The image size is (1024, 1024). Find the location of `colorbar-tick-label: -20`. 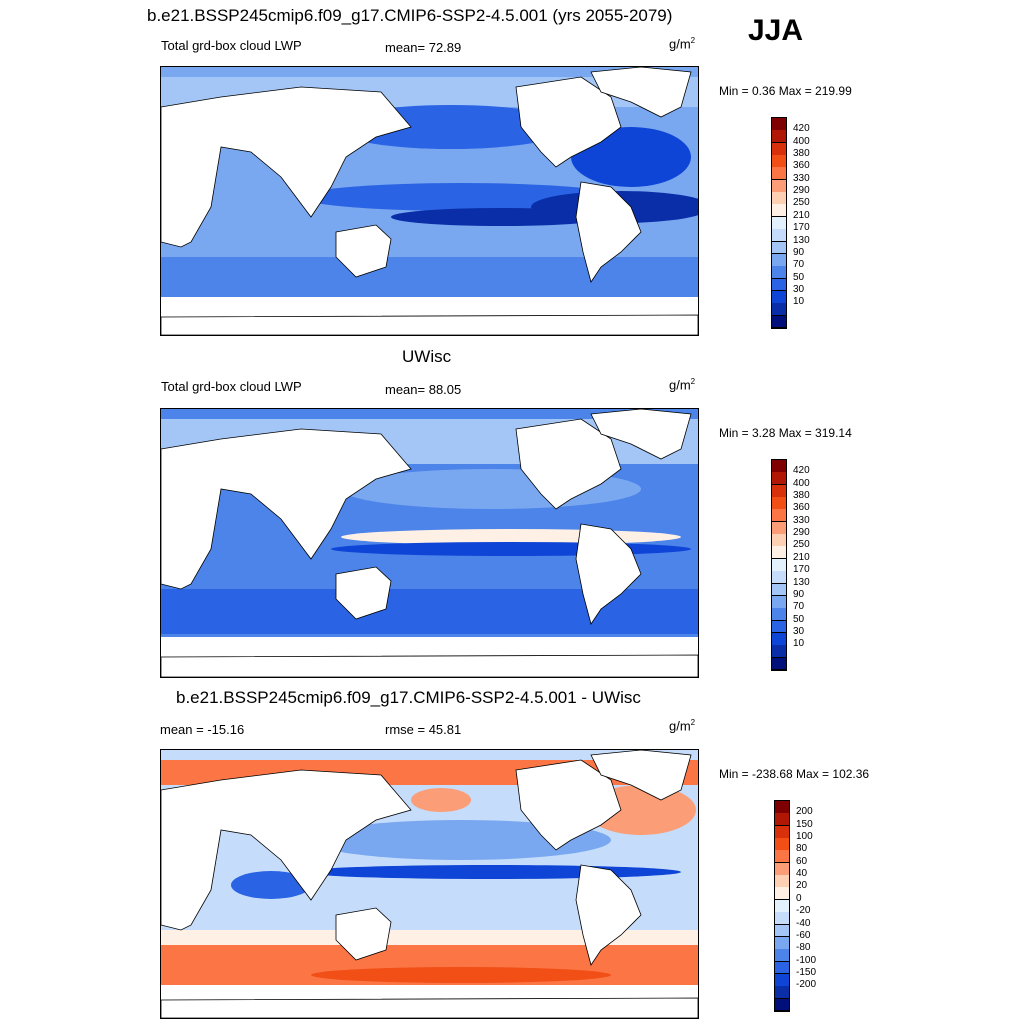

colorbar-tick-label: -20 is located at coordinates (803, 911).